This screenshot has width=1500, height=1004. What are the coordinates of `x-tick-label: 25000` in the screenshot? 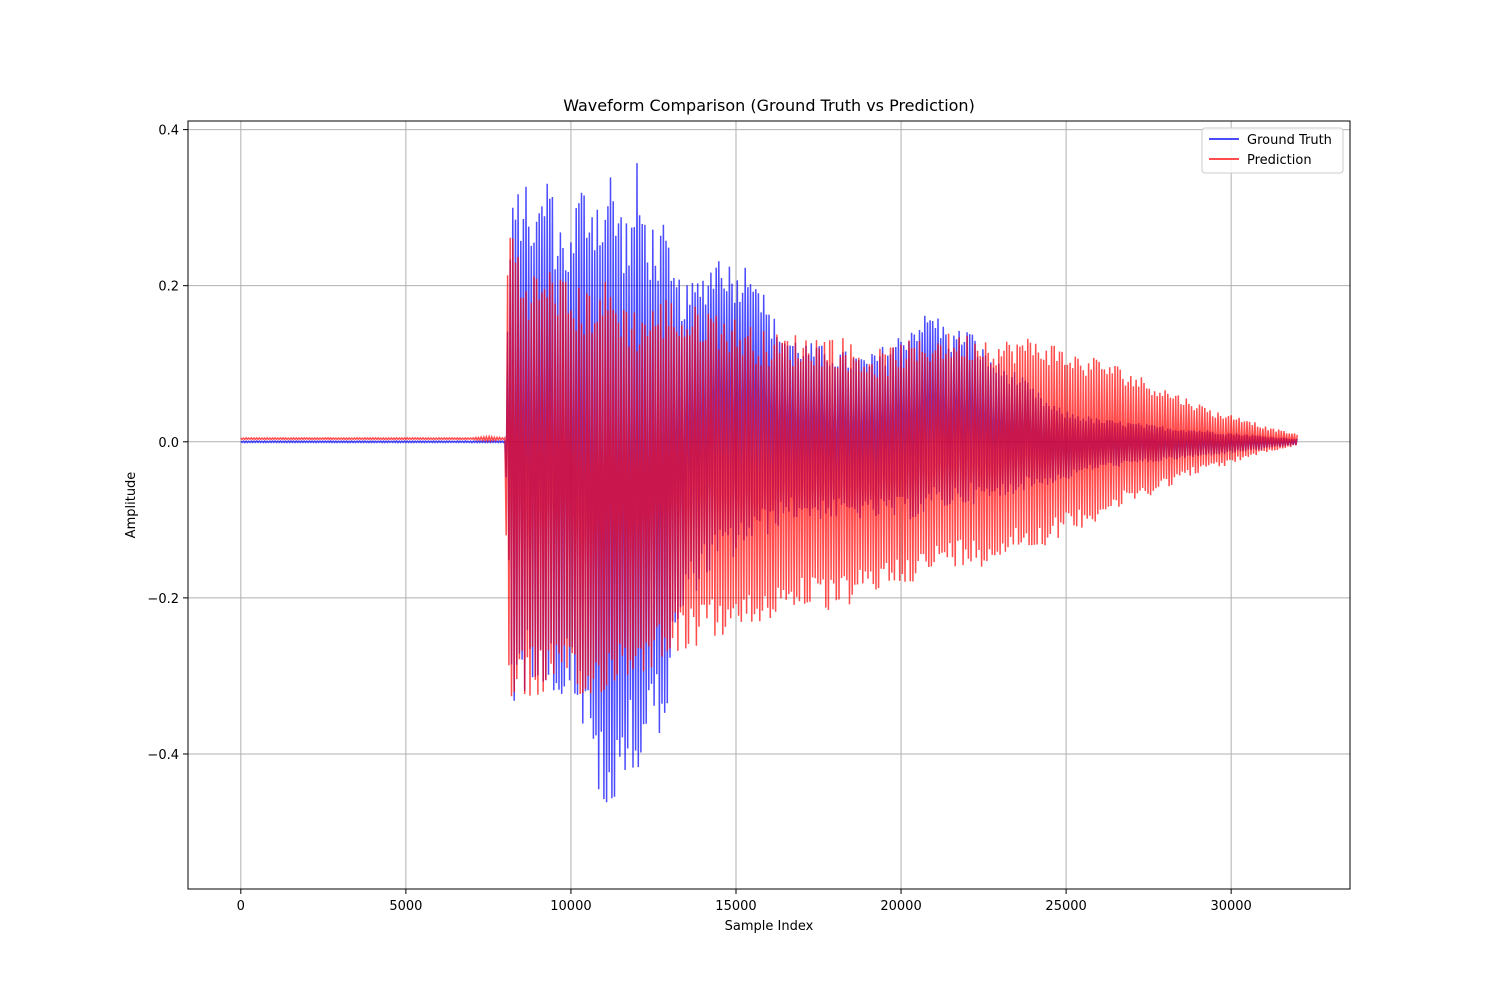 It's located at (1065, 906).